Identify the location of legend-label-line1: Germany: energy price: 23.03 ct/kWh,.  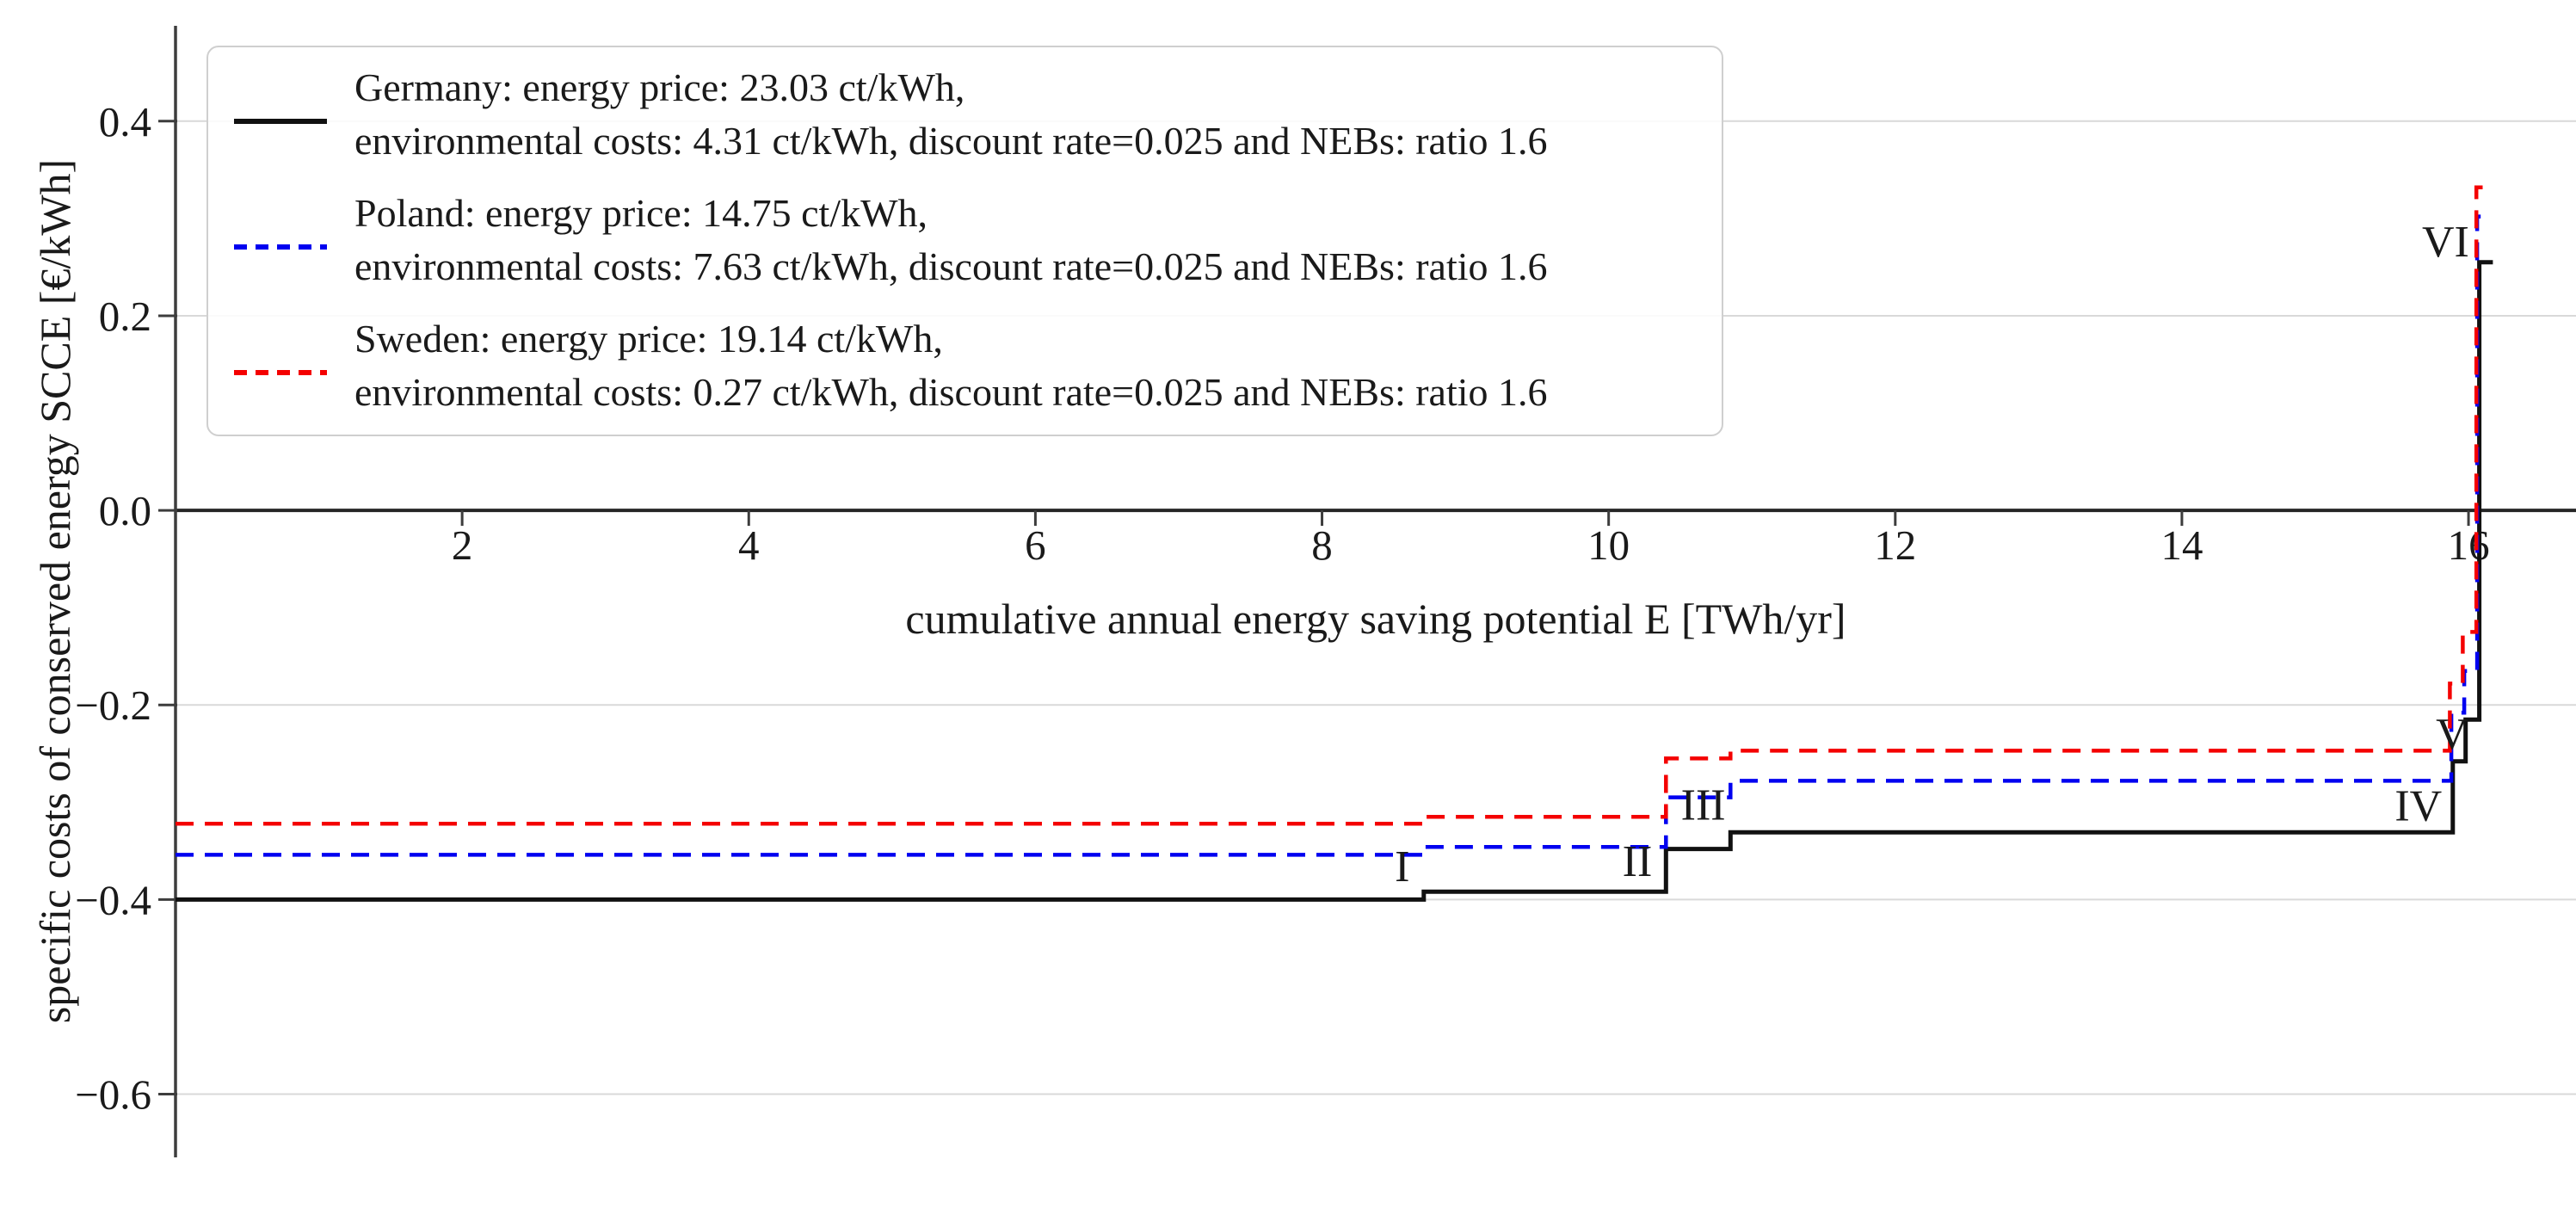
(659, 87).